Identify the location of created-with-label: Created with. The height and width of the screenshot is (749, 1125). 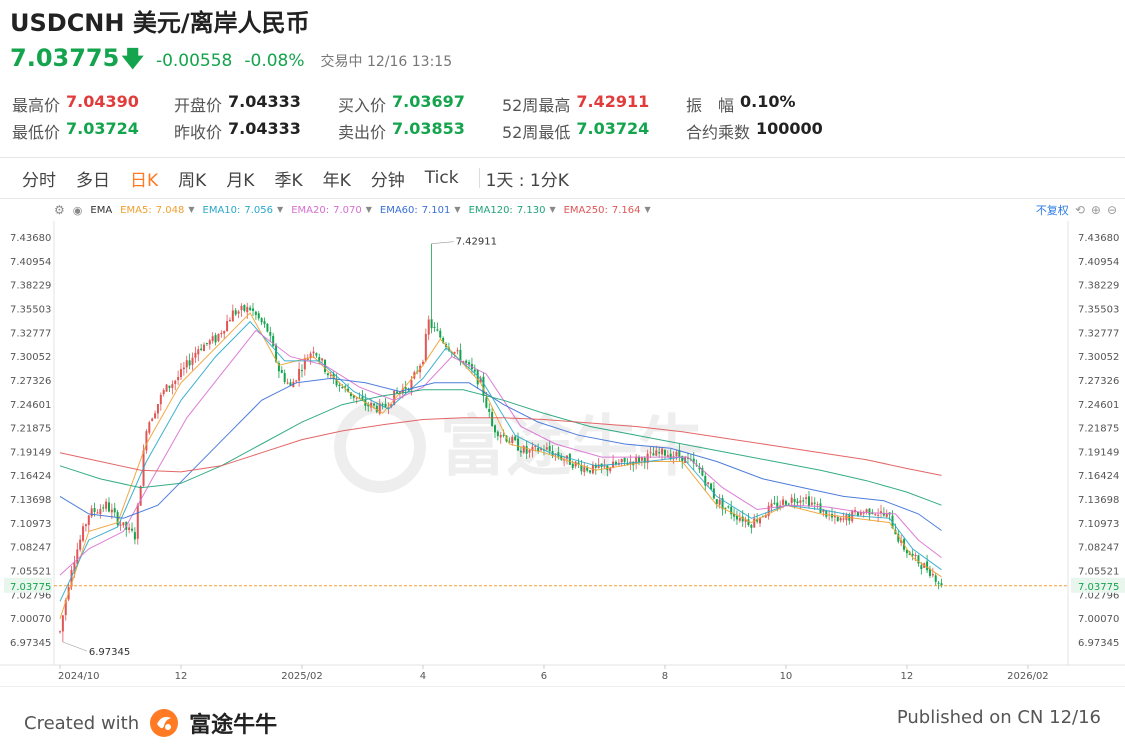
(82, 723).